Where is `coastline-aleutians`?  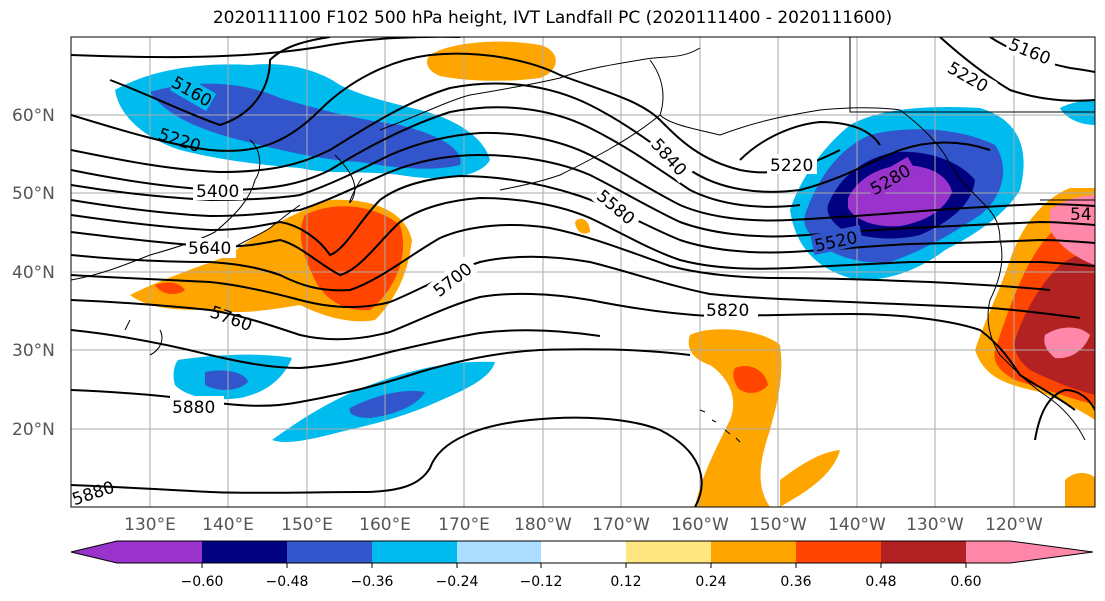 coastline-aleutians is located at coordinates (580, 152).